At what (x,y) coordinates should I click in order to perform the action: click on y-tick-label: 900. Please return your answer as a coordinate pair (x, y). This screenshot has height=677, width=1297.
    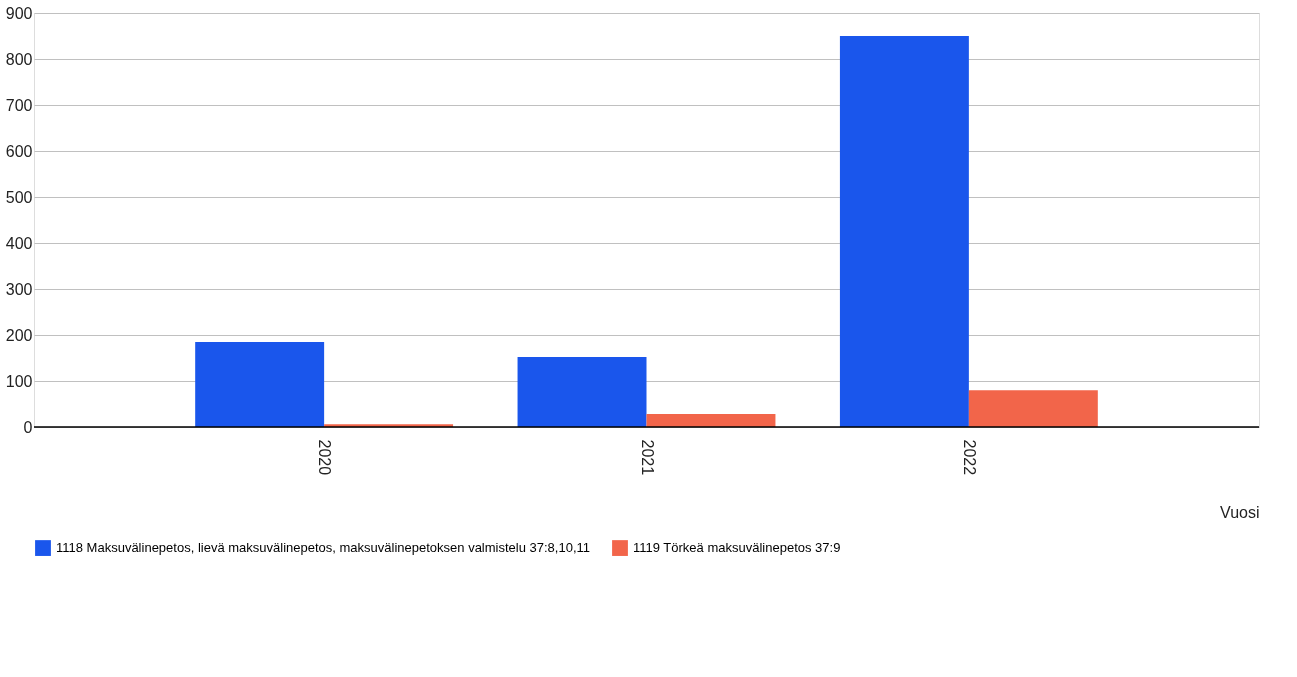
    Looking at the image, I should click on (19, 13).